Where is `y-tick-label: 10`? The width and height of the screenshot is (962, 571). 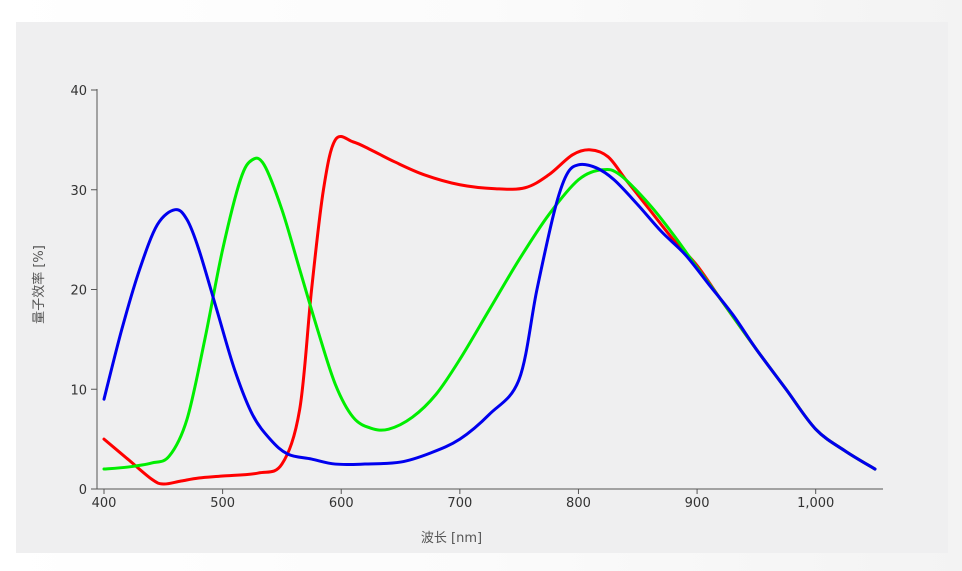 y-tick-label: 10 is located at coordinates (78, 390).